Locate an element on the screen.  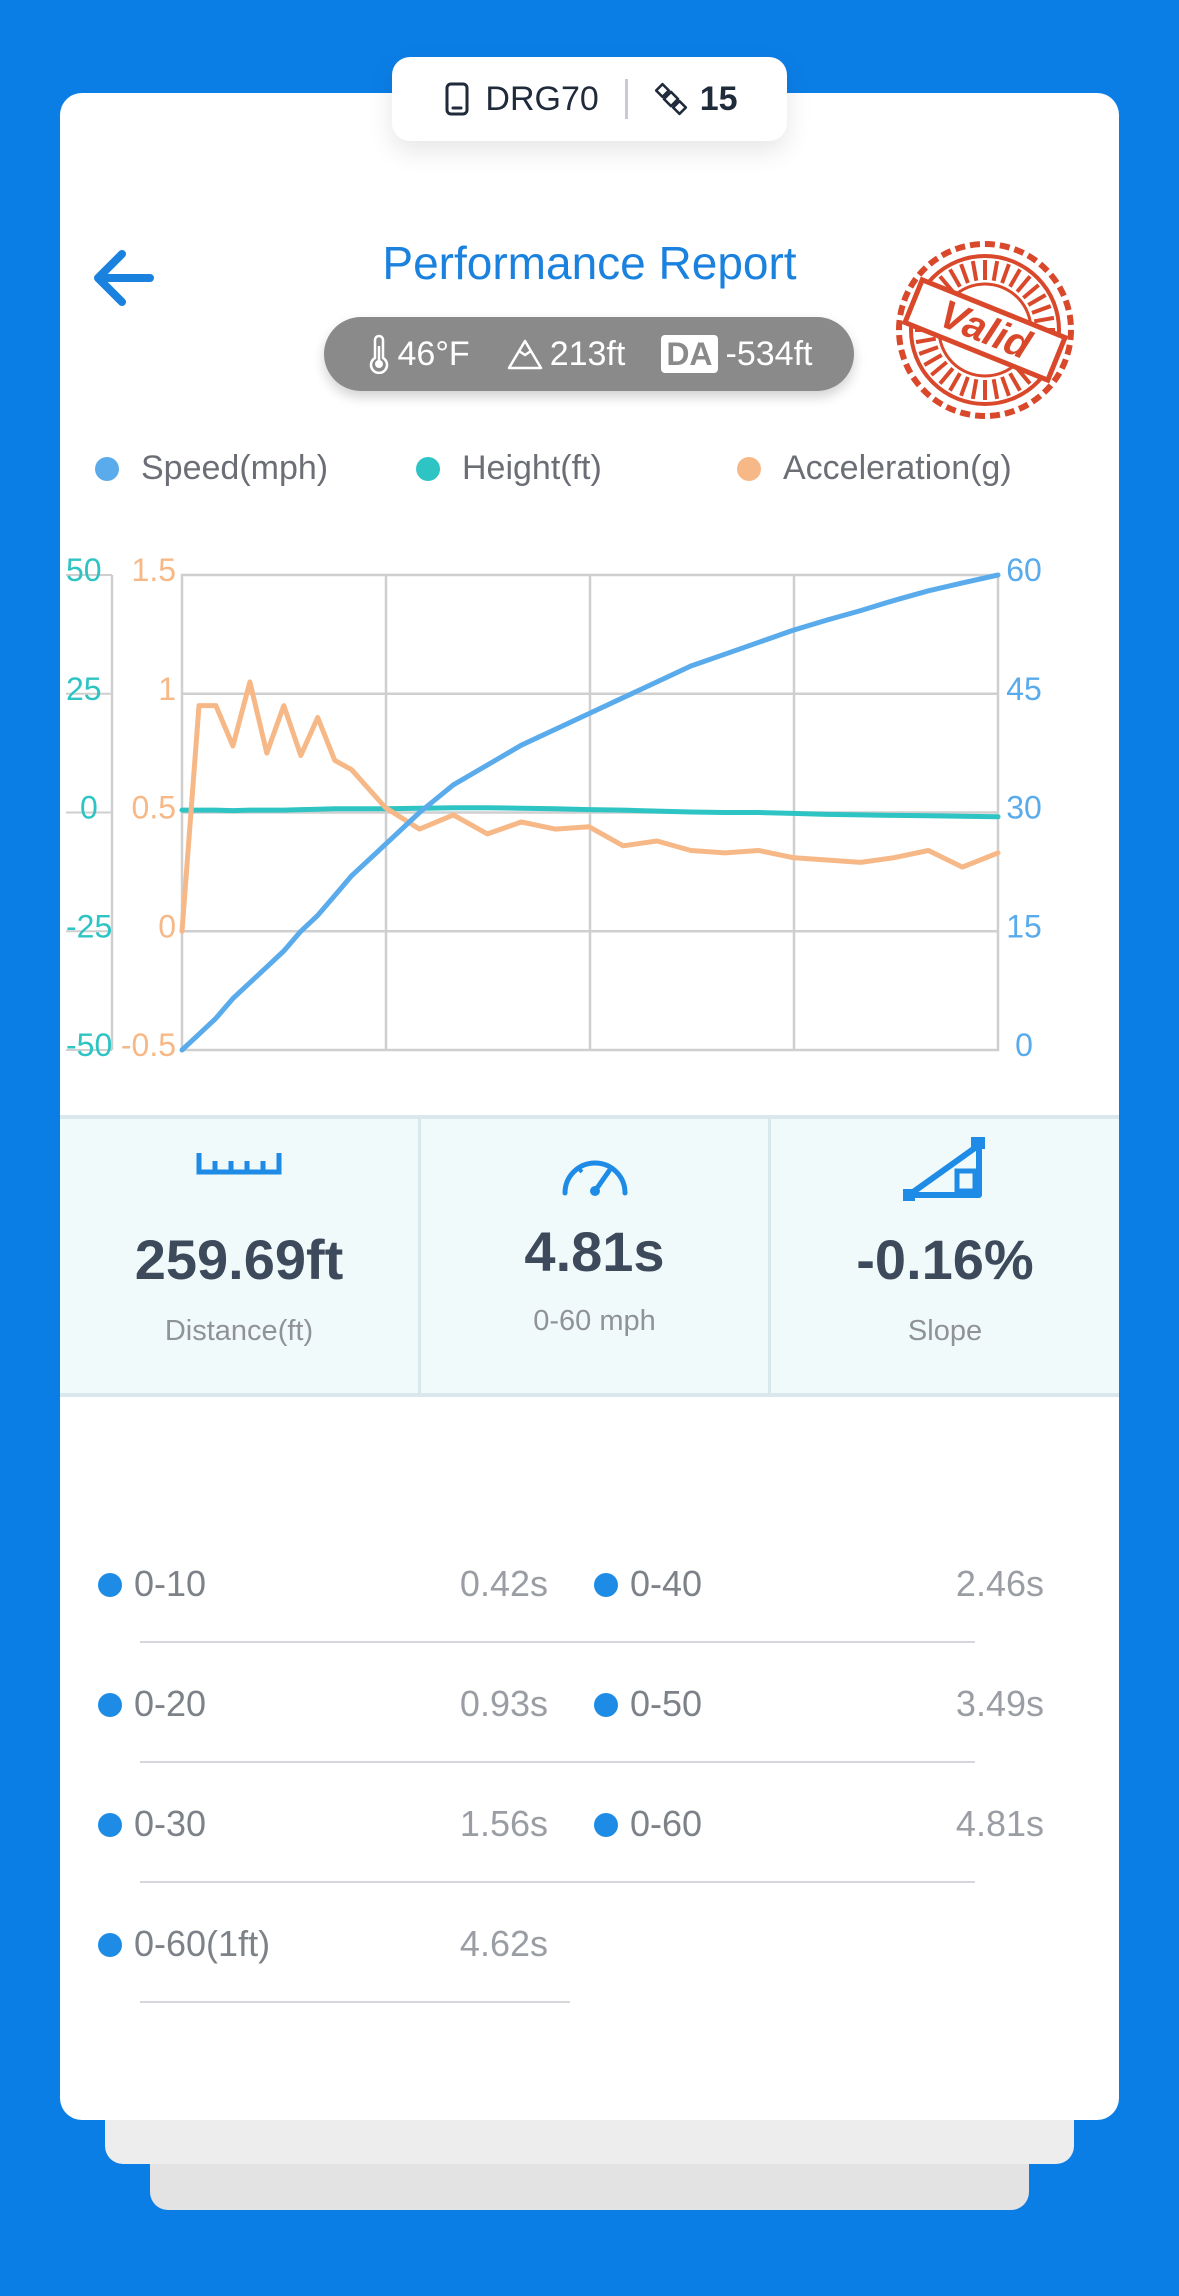
stat-slope: -0.16% Slope is located at coordinates (945, 1256).